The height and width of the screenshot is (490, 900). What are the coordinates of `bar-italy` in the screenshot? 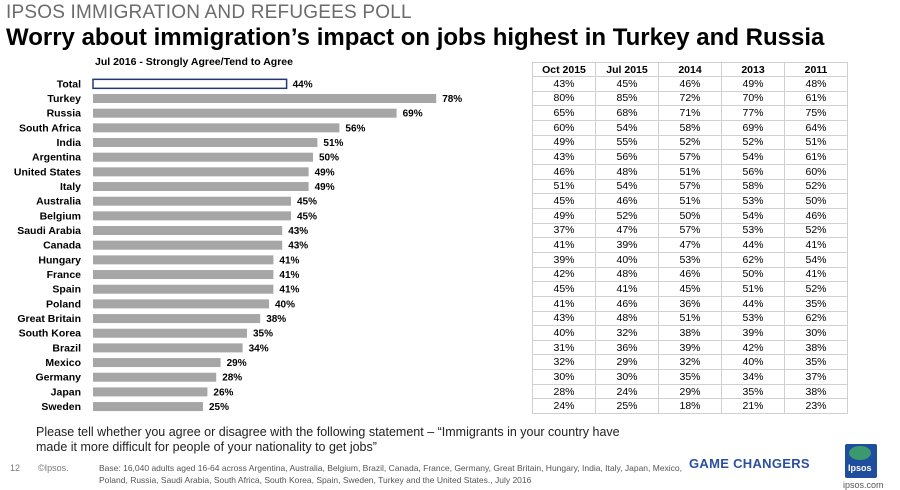 It's located at (201, 187).